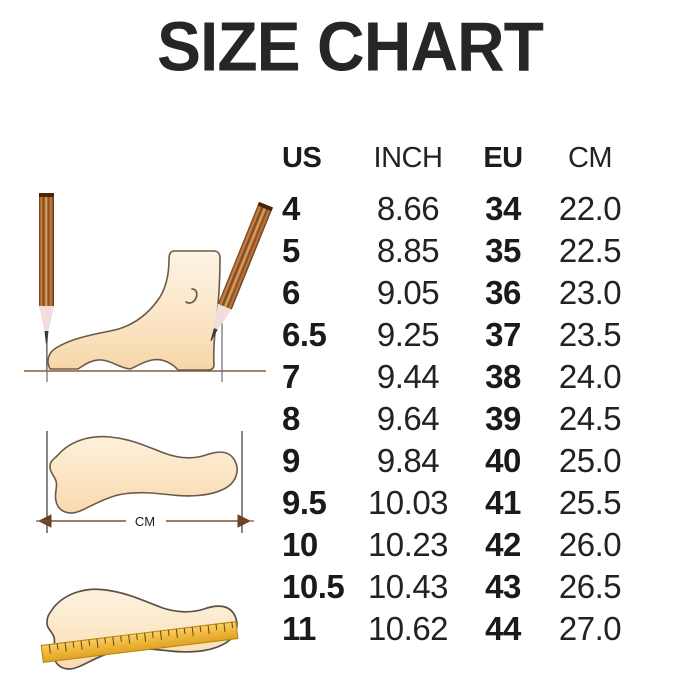 The height and width of the screenshot is (700, 700). What do you see at coordinates (408, 586) in the screenshot?
I see `cell-inch: 10.43` at bounding box center [408, 586].